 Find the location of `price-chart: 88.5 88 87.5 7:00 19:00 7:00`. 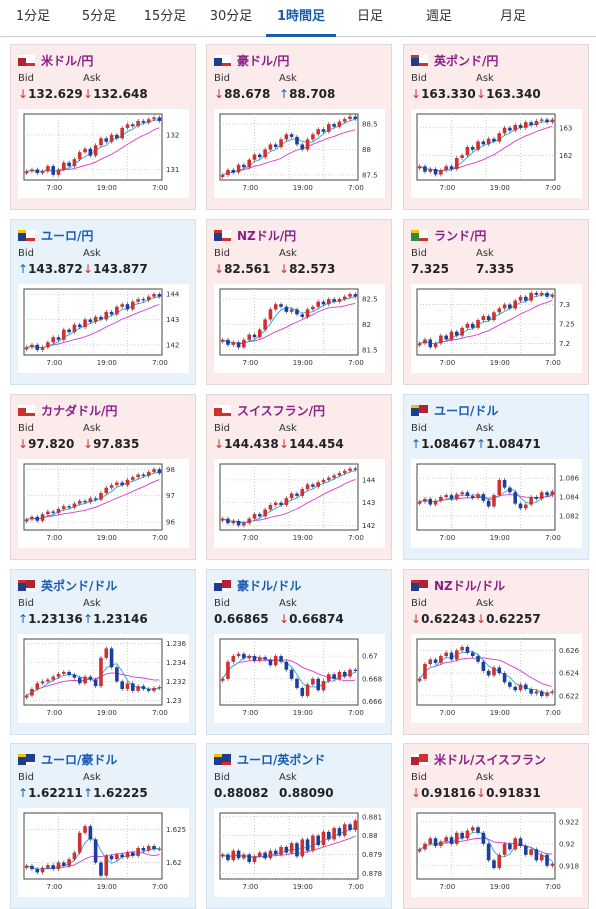

price-chart: 88.5 88 87.5 7:00 19:00 7:00 is located at coordinates (299, 153).